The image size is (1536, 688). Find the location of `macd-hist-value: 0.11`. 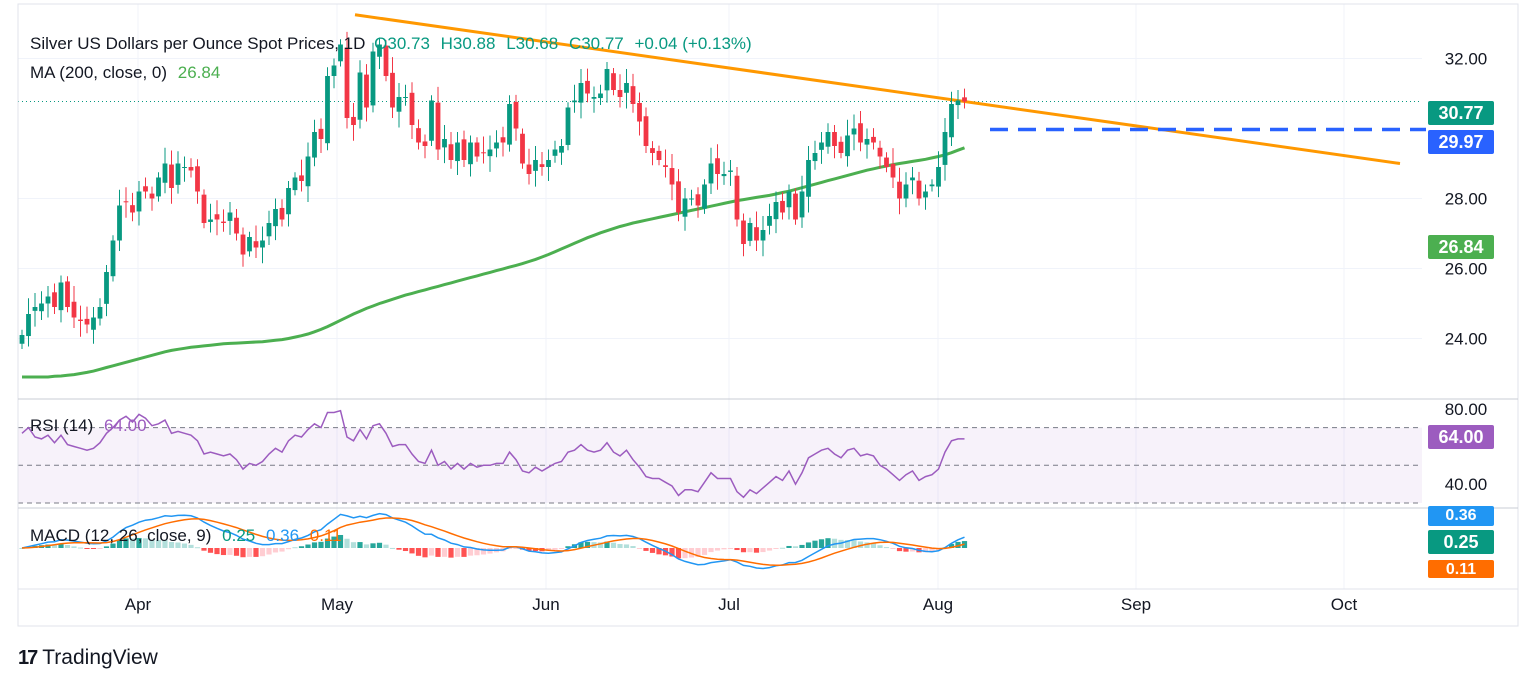

macd-hist-value: 0.11 is located at coordinates (325, 535).